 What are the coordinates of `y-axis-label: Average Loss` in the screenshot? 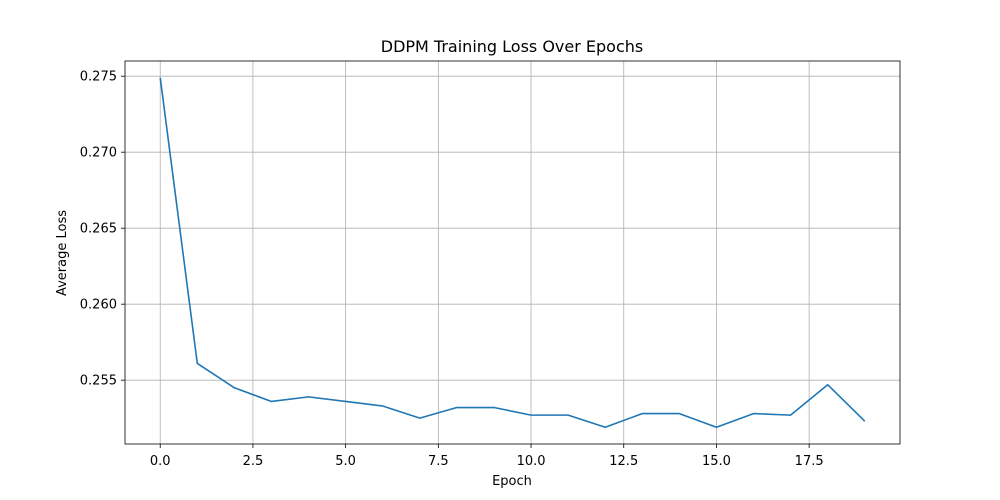 It's located at (62, 253).